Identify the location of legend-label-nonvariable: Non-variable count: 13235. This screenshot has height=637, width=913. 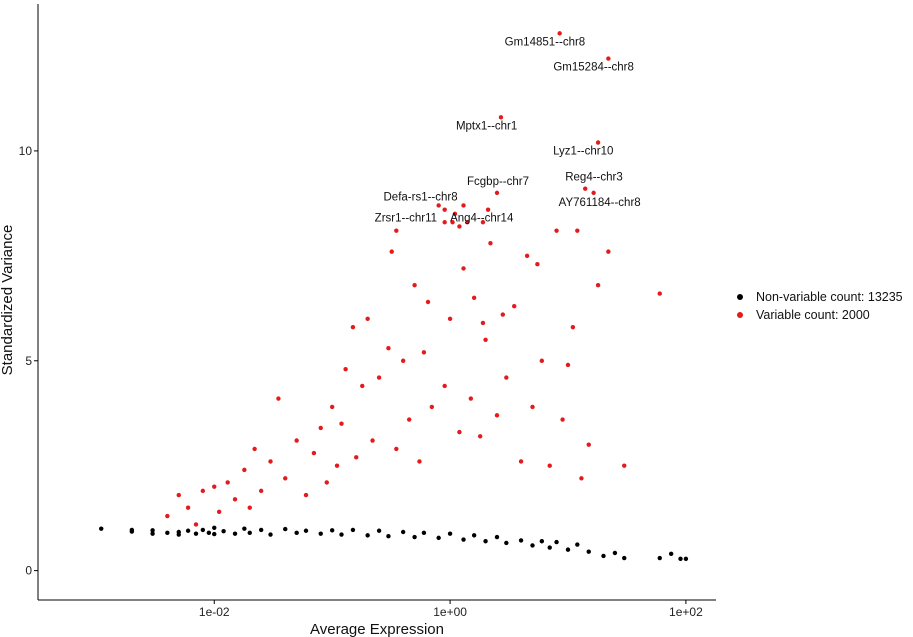
(829, 297).